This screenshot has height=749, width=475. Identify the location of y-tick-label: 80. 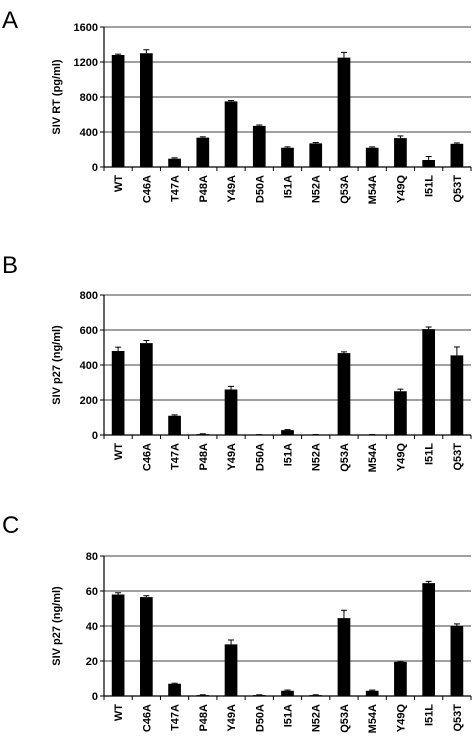
(92, 557).